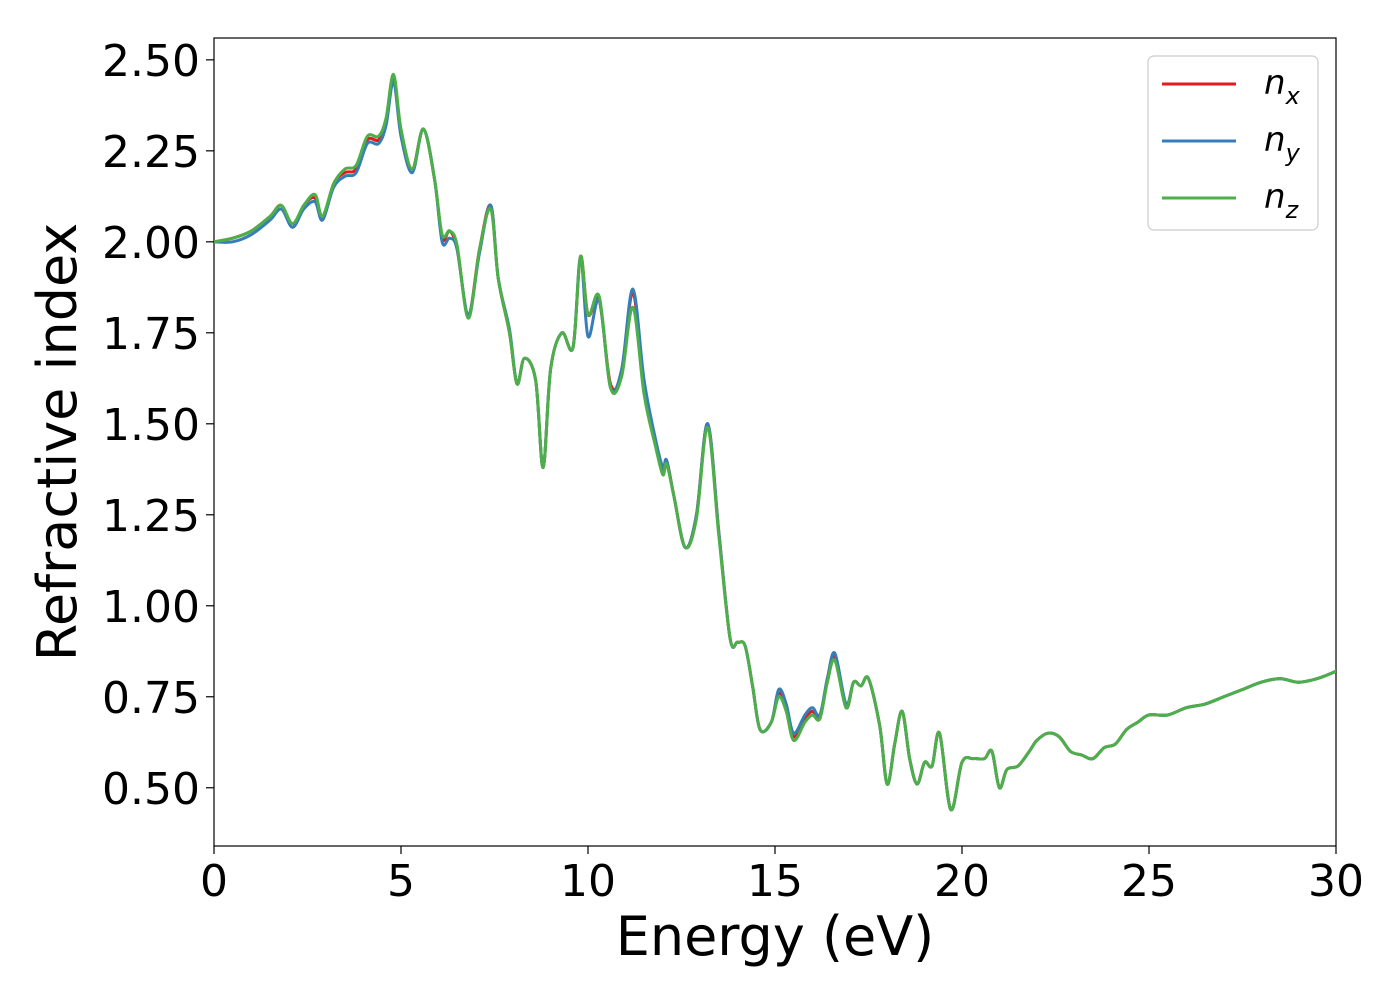 Image resolution: width=1400 pixels, height=1000 pixels. Describe the element at coordinates (962, 881) in the screenshot. I see `x-tick-label: 20` at that location.